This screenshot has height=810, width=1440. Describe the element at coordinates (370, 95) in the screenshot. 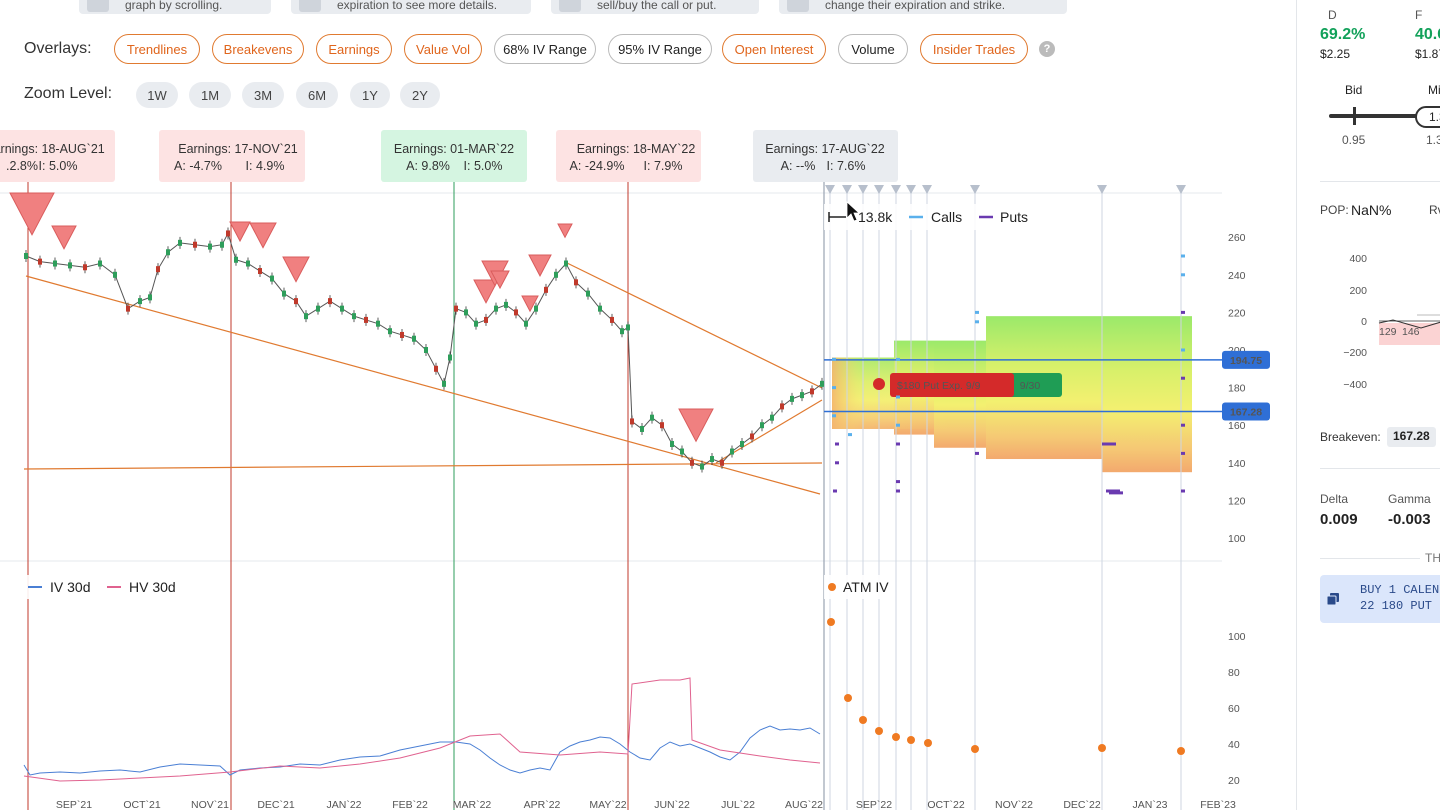

I see `zoom-1y: 1Y` at that location.